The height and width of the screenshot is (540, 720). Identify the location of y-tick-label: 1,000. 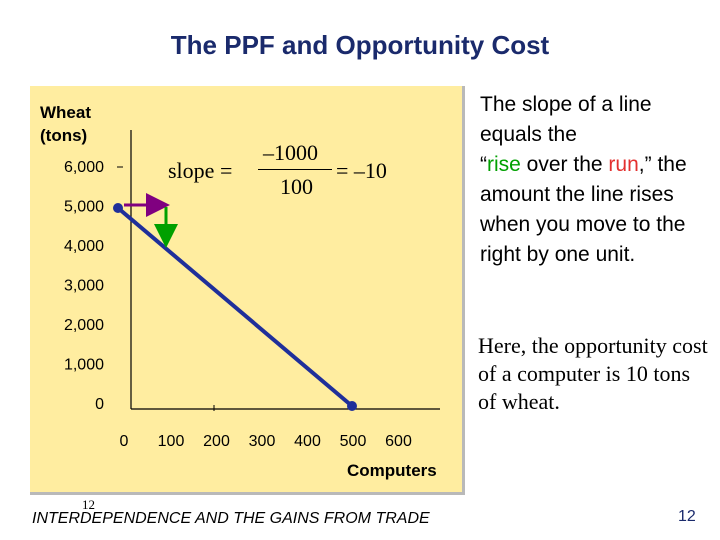
(84, 365).